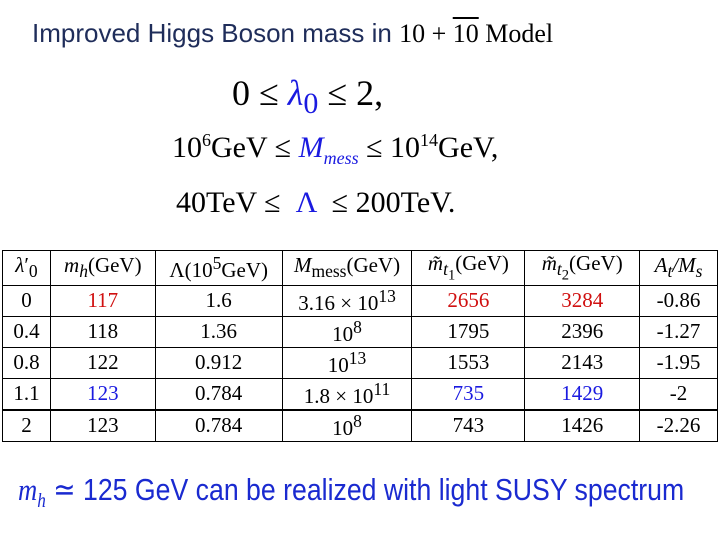 This screenshot has height=540, width=720. What do you see at coordinates (217, 262) in the screenshot?
I see `t: 5` at bounding box center [217, 262].